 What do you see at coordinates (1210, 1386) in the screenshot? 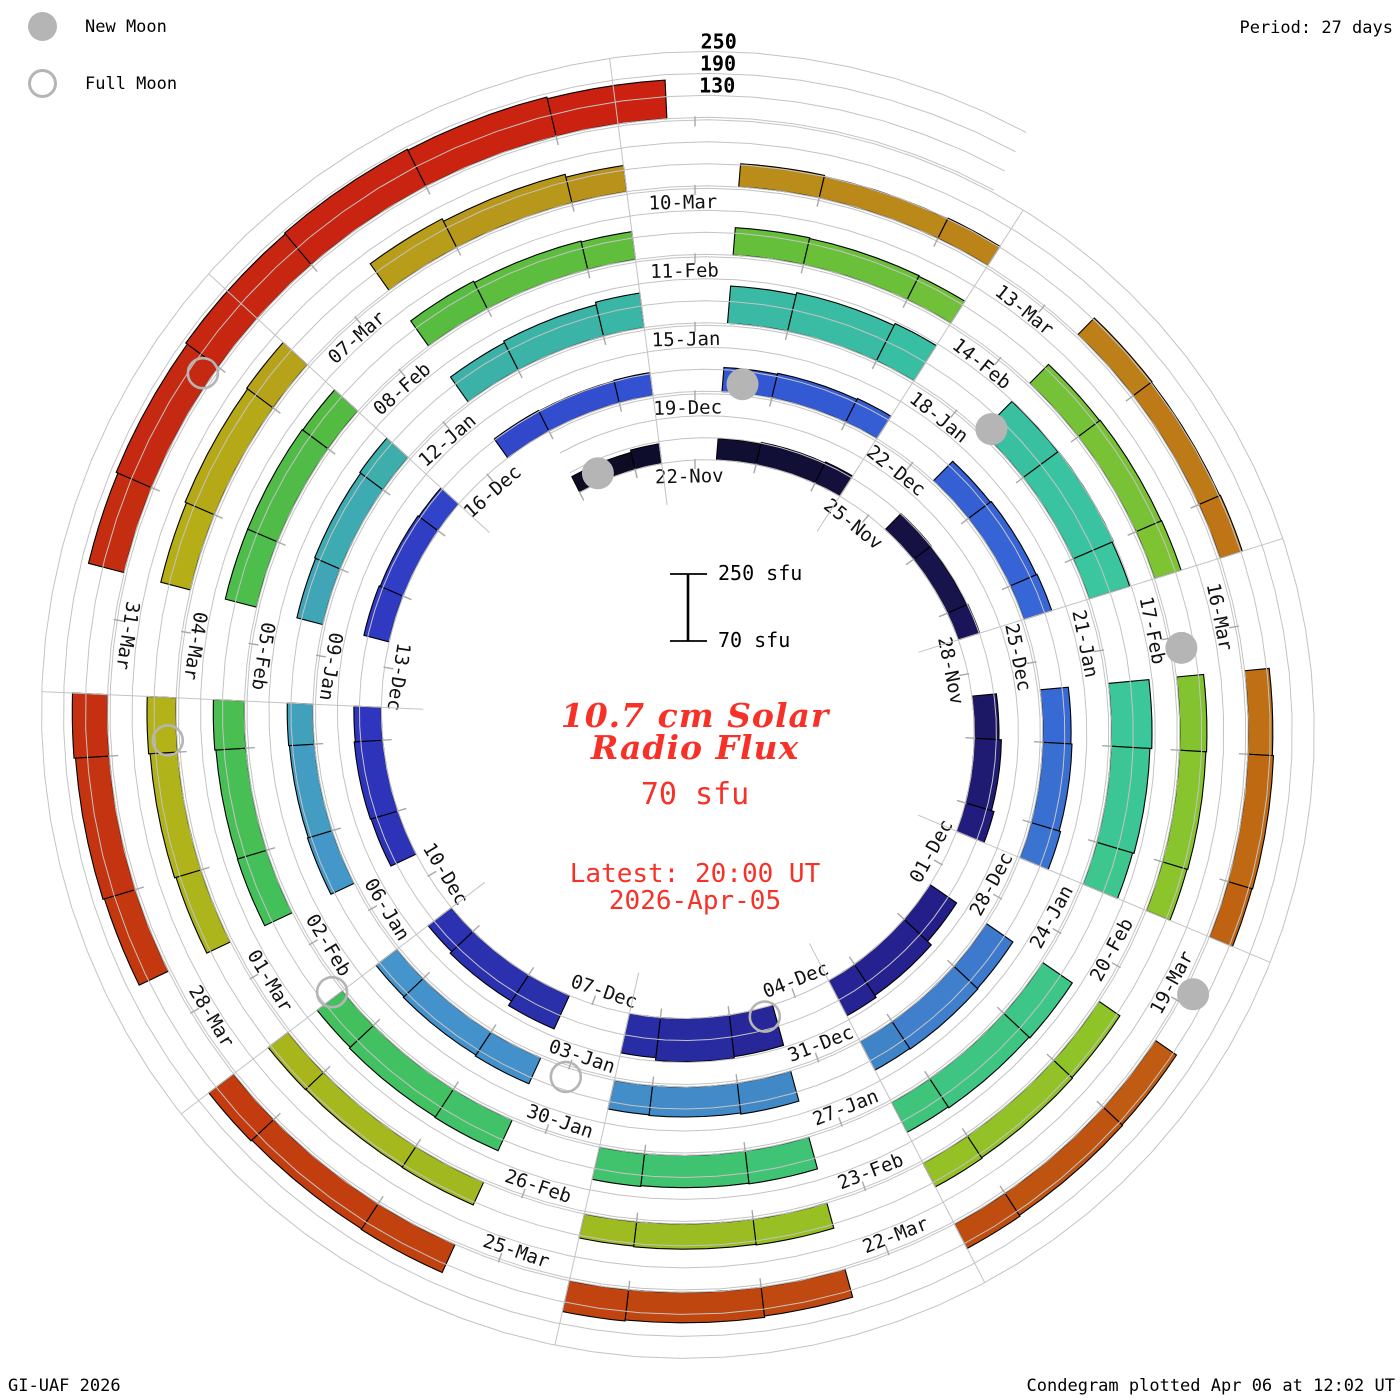
I see `footer-plotted-timestamp: Condegram plotted Apr 06 at 12:02 UT` at bounding box center [1210, 1386].